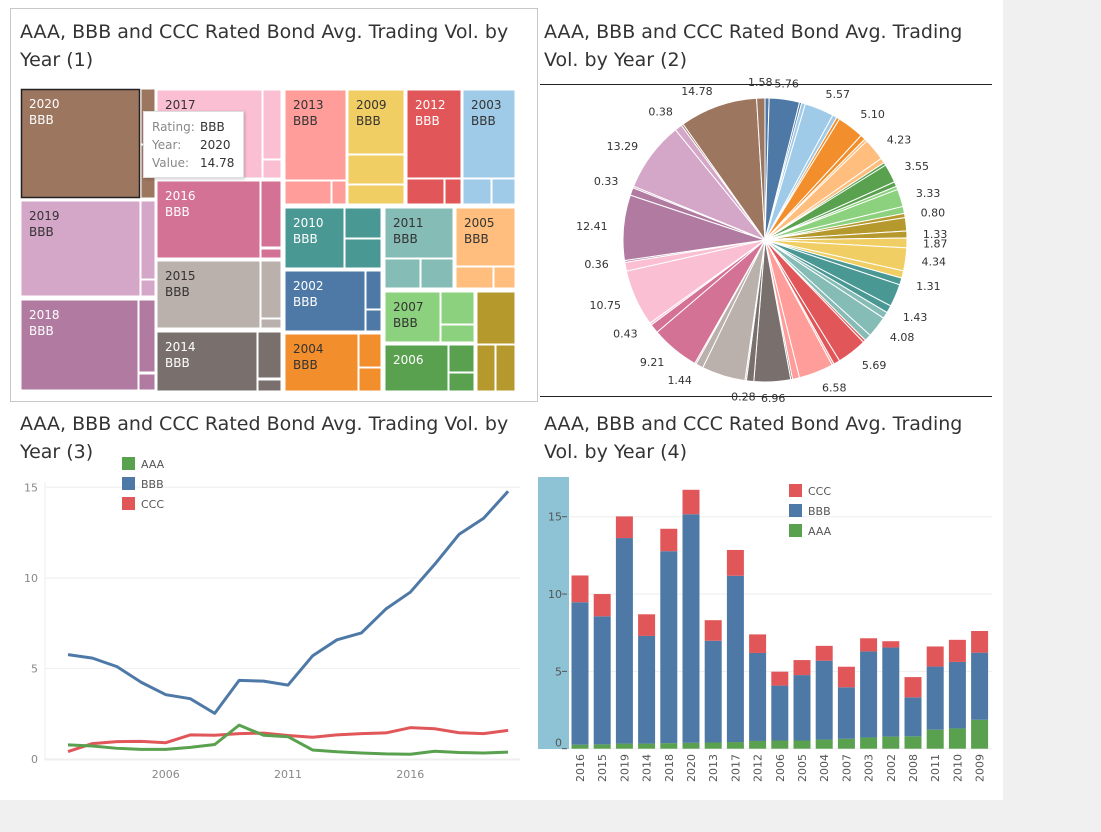 The height and width of the screenshot is (832, 1101). What do you see at coordinates (485, 237) in the screenshot?
I see `treemap-cell-2005-BBB` at bounding box center [485, 237].